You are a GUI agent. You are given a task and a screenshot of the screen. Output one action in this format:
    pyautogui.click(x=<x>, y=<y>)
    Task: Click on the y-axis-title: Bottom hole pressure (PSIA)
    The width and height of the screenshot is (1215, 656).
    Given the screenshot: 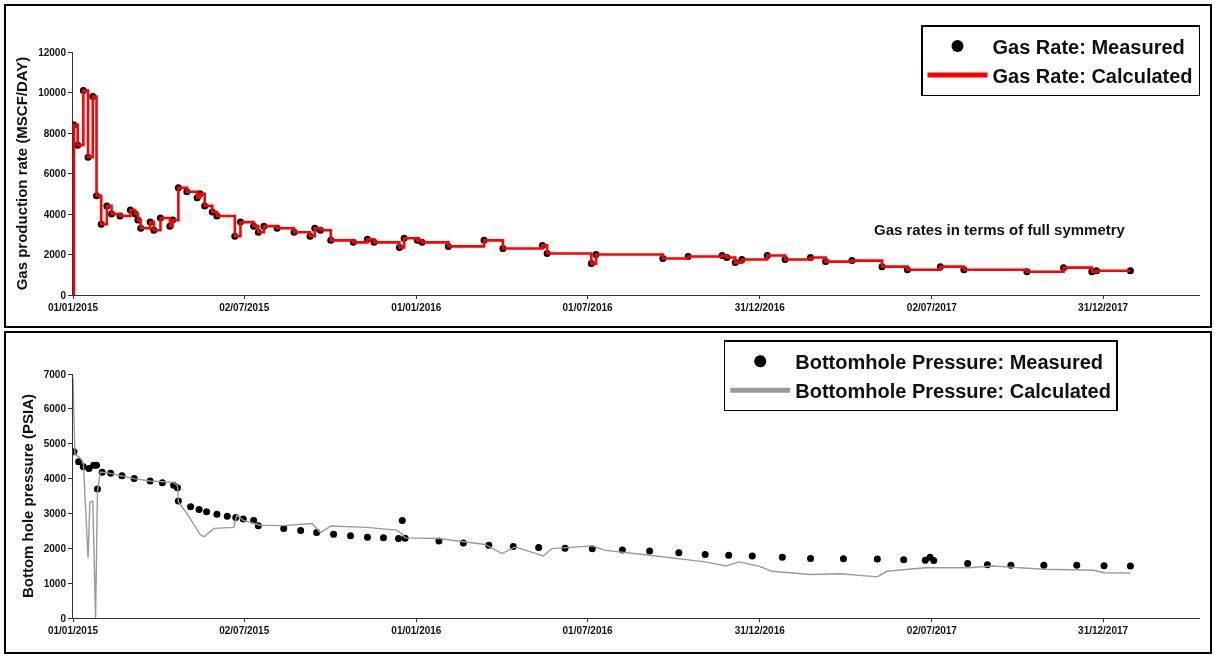 What is the action you would take?
    pyautogui.click(x=27, y=496)
    